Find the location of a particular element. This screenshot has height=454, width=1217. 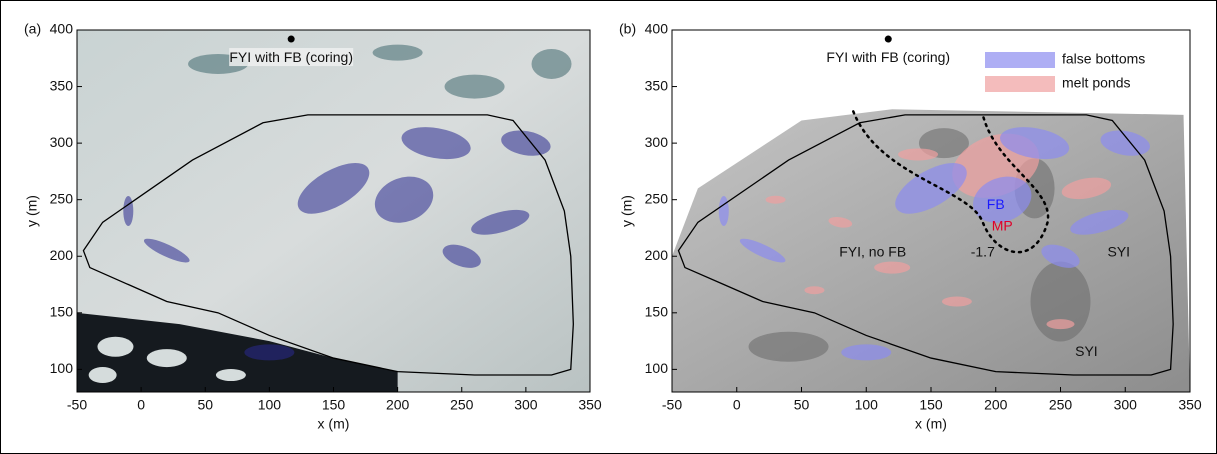

annotation: FYI, no FB is located at coordinates (872, 252).